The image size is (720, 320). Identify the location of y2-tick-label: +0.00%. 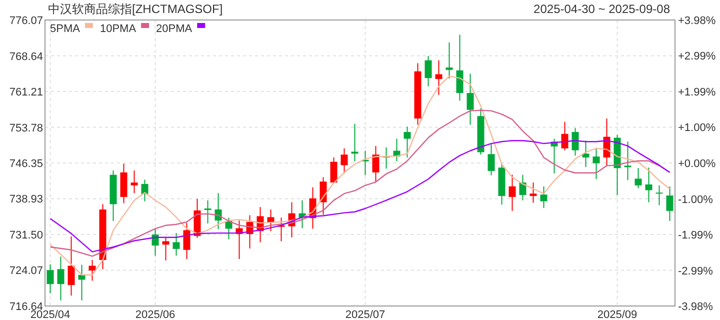
(697, 164).